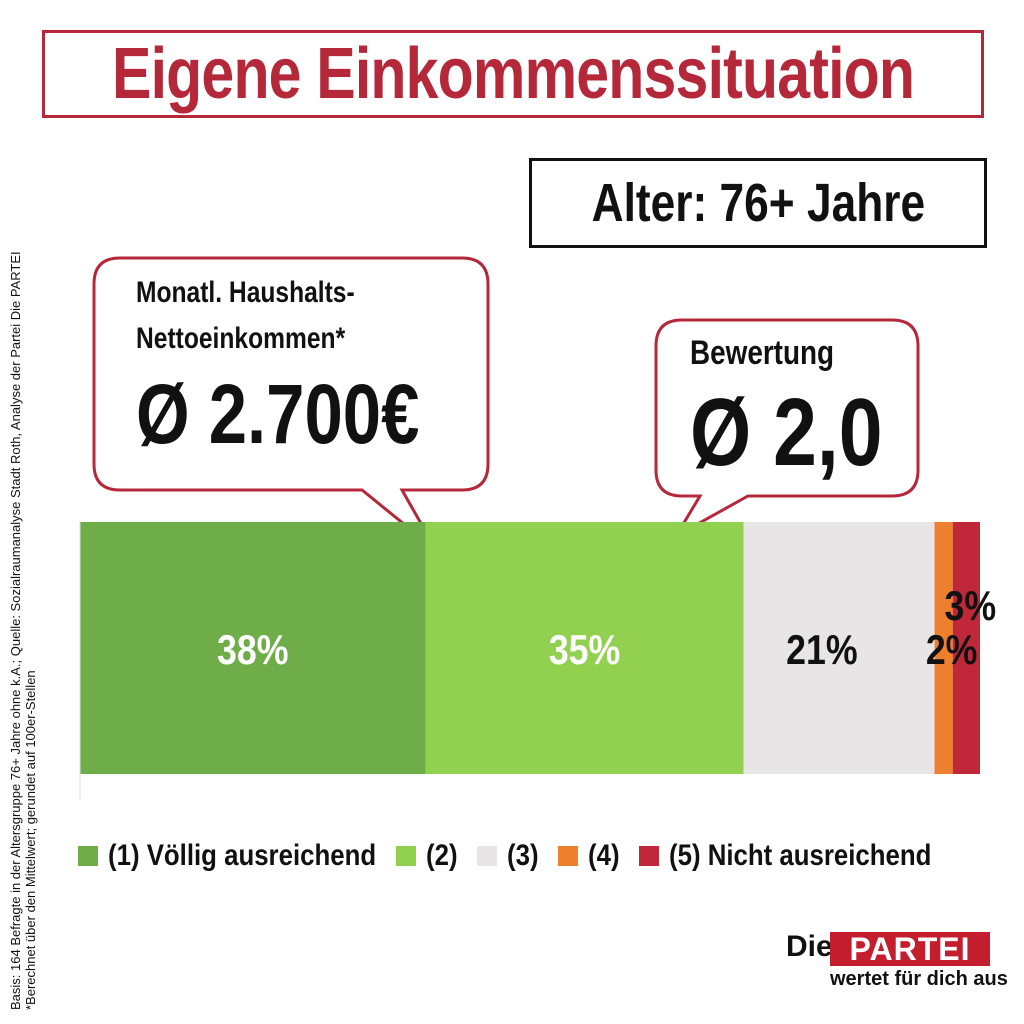  I want to click on legend-item-3: (3), so click(508, 856).